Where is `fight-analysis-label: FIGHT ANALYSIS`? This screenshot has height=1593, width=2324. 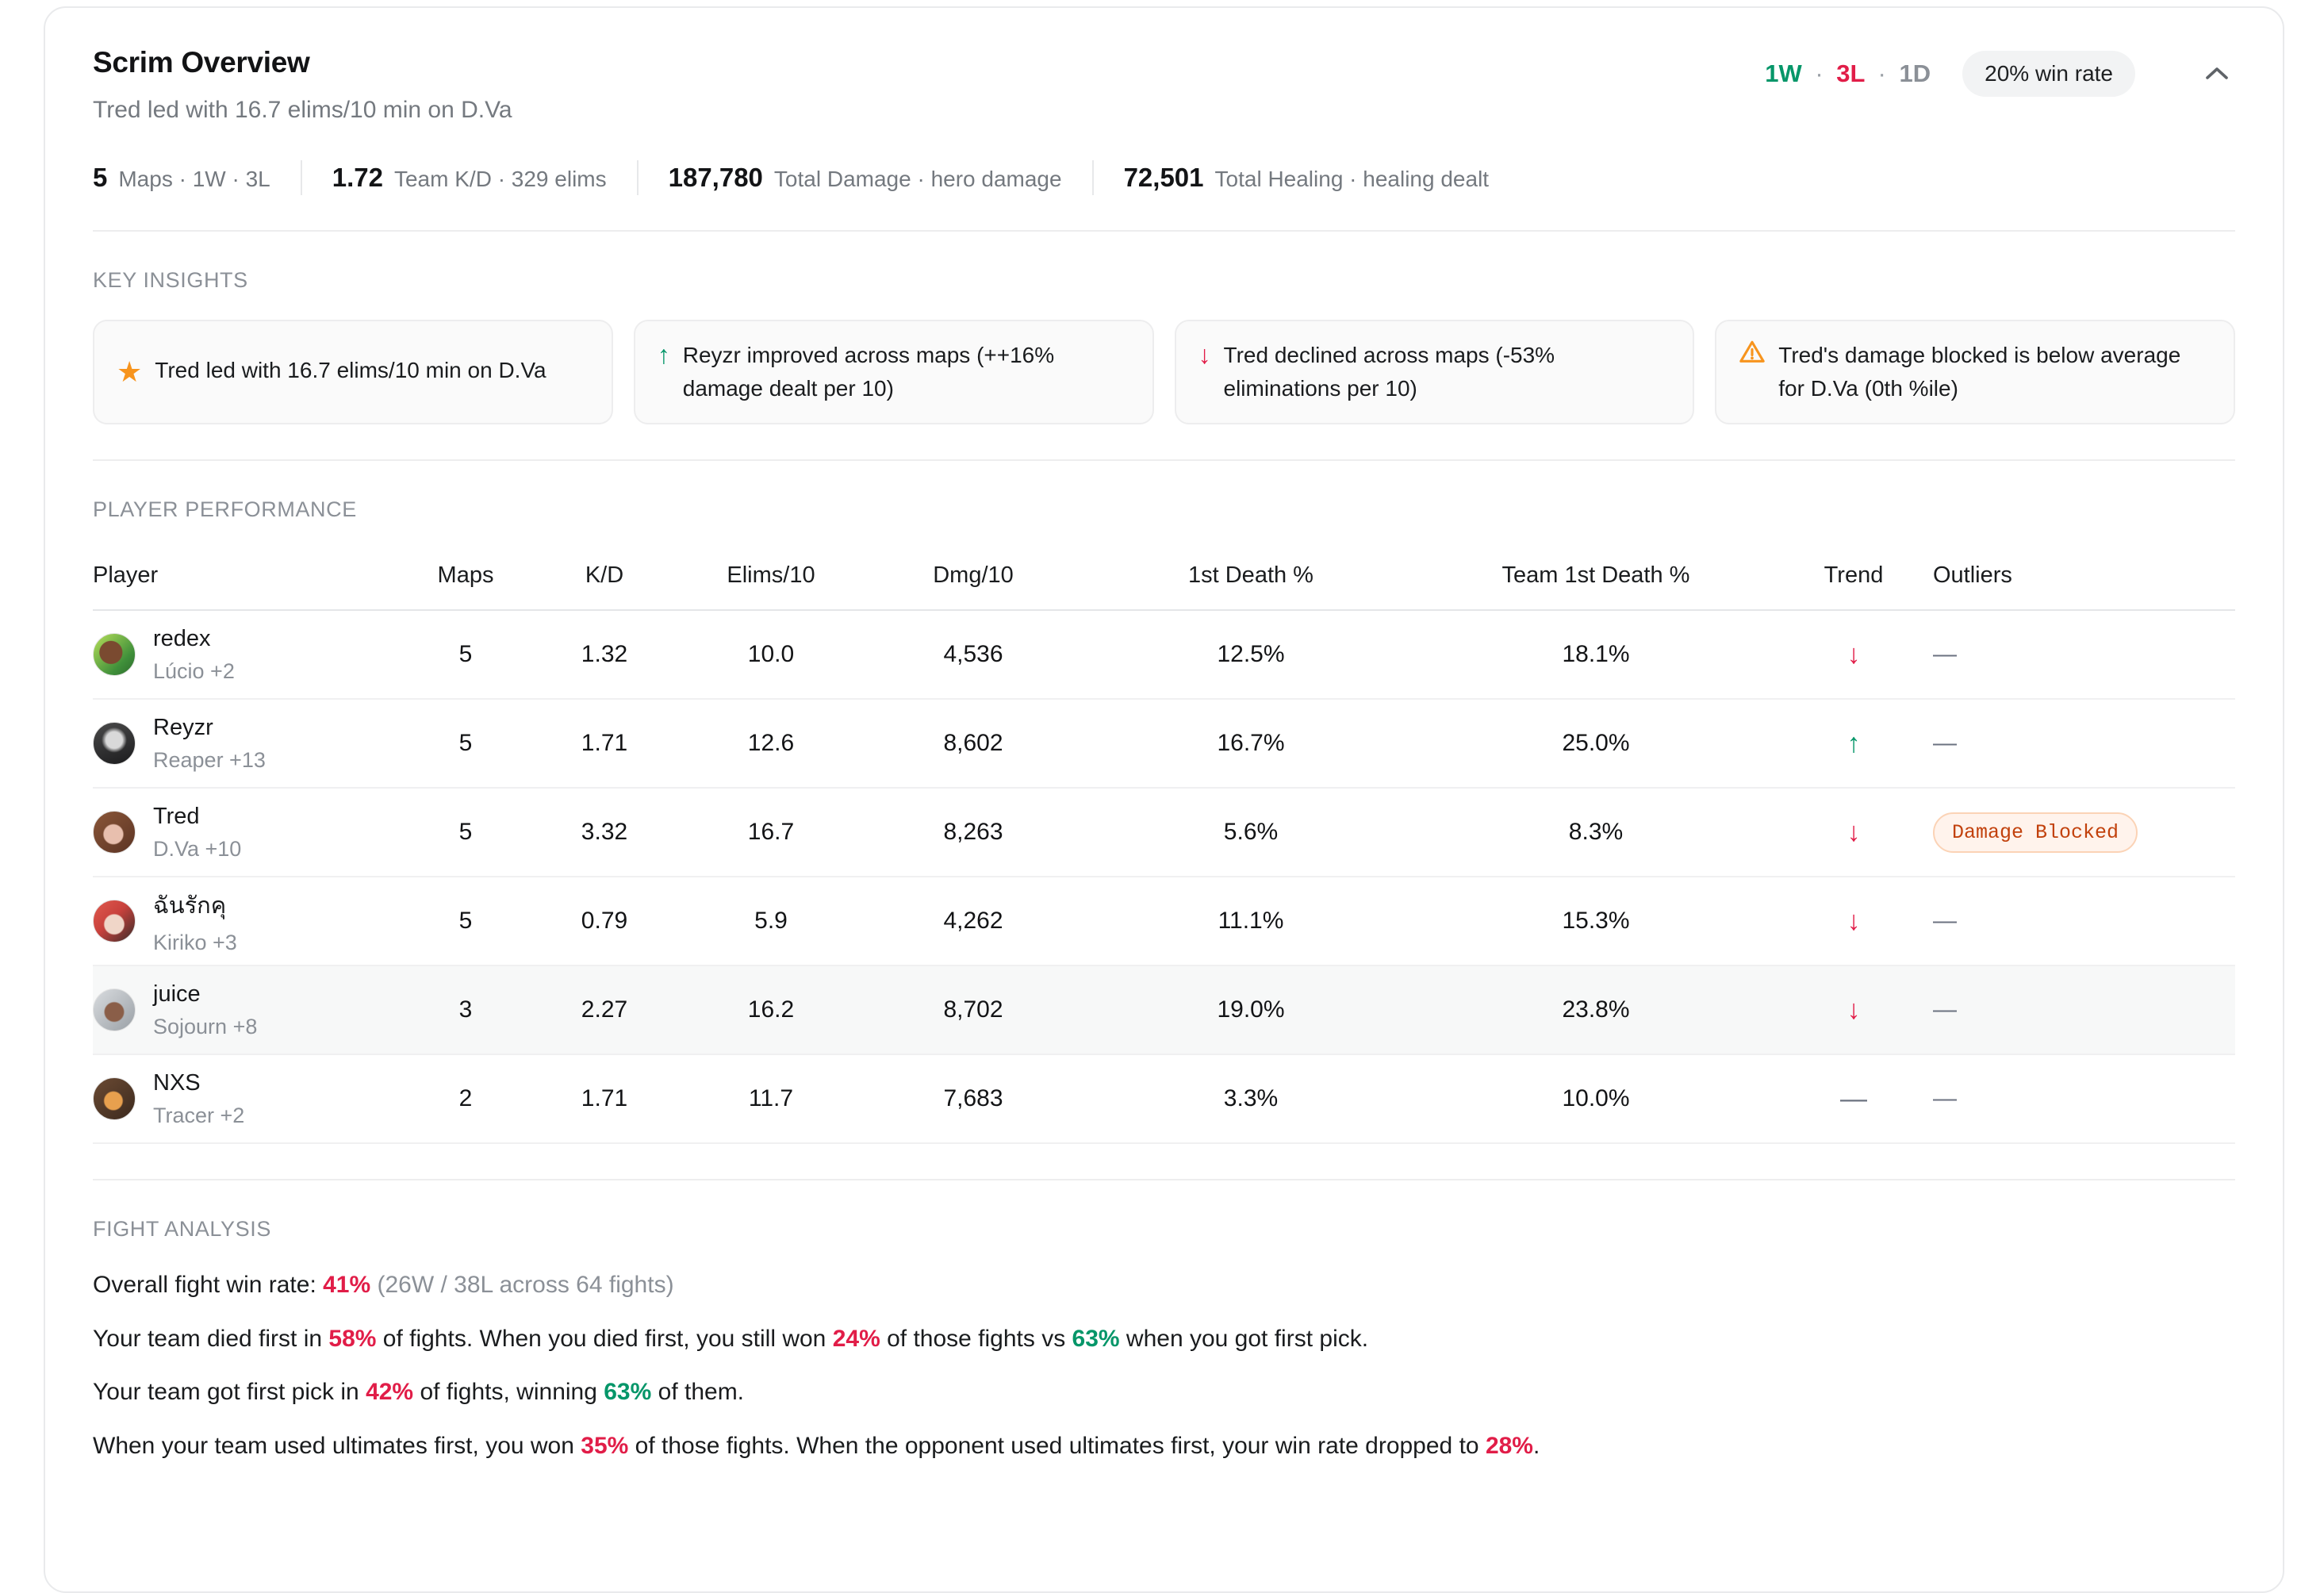
fight-analysis-label: FIGHT ANALYSIS is located at coordinates (182, 1229).